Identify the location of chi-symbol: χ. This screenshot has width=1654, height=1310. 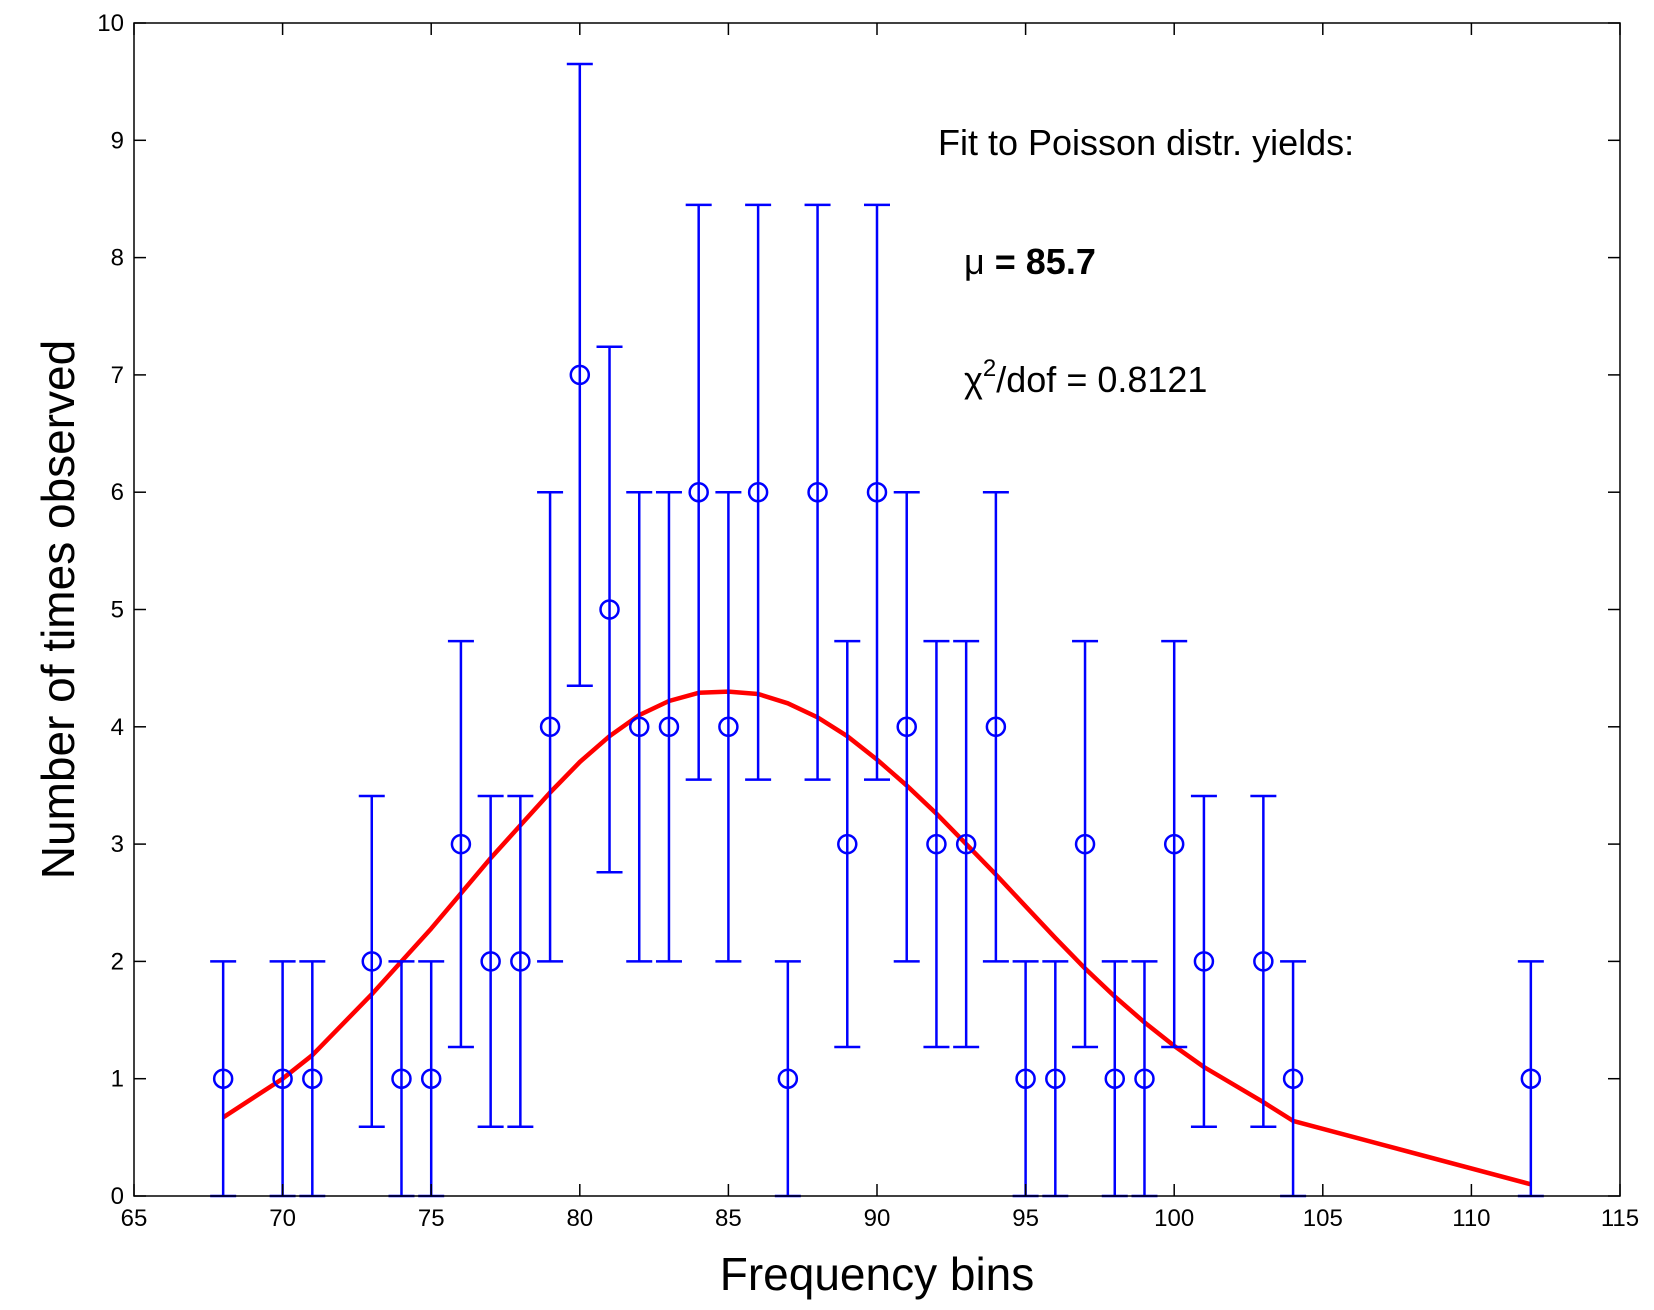
(973, 379).